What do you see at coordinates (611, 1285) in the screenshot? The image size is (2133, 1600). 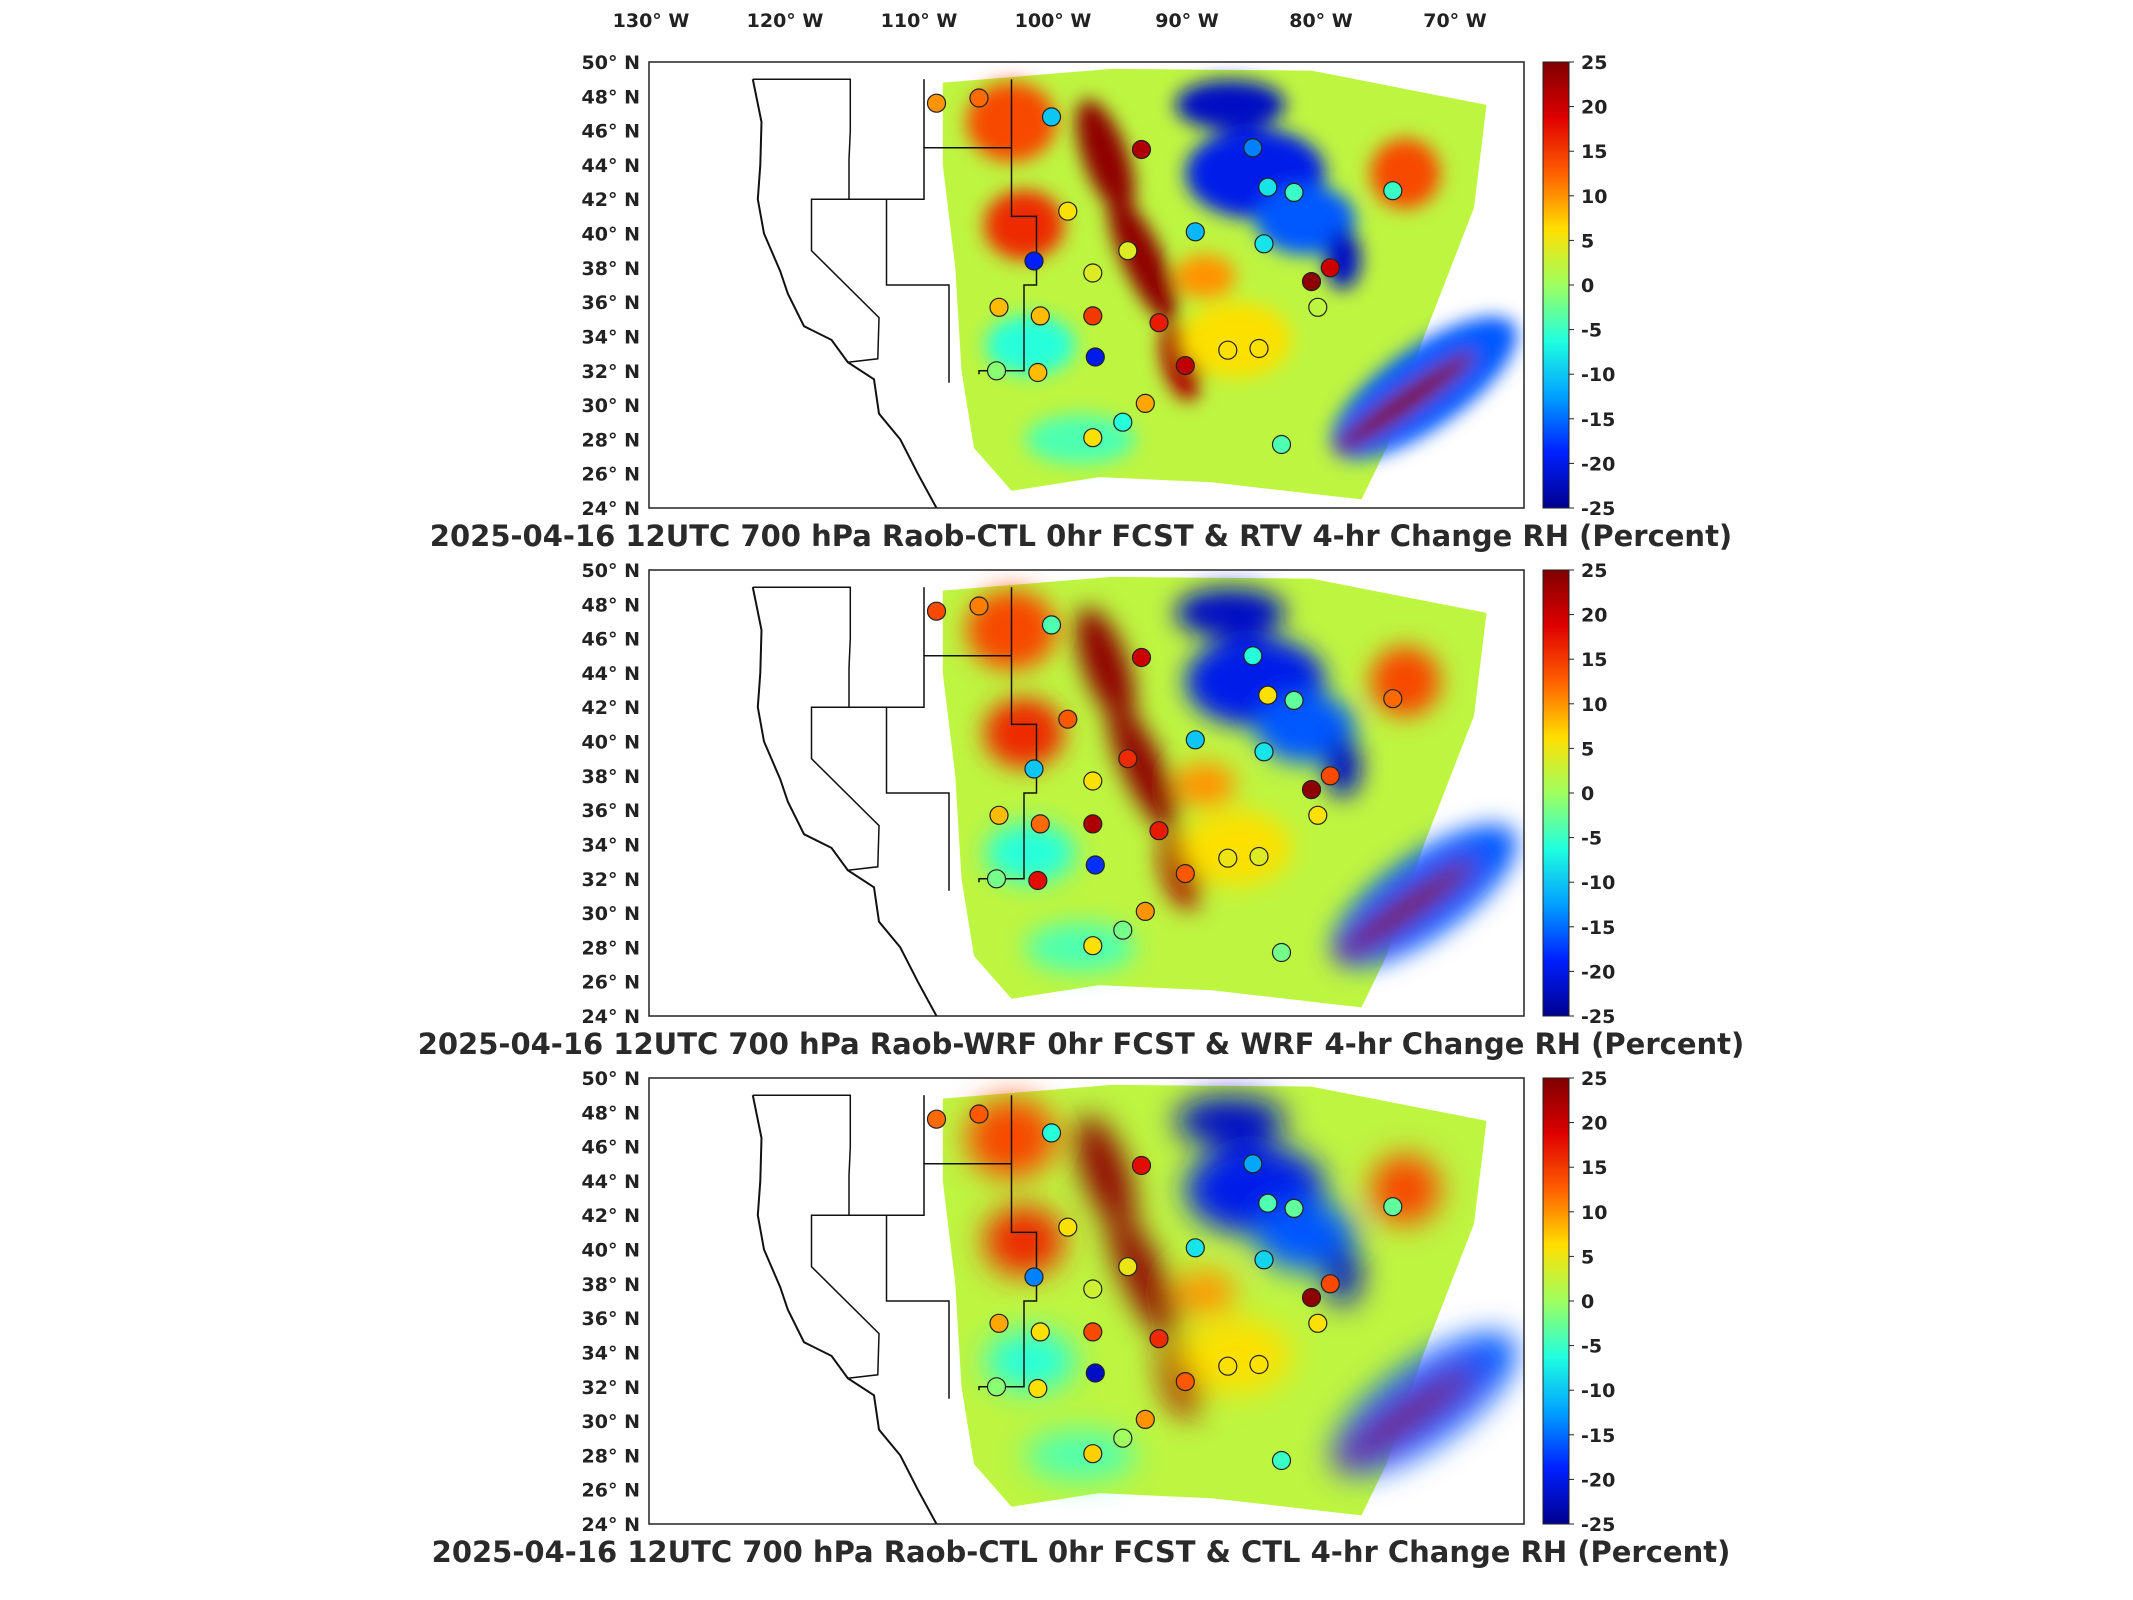 I see `lat-tick: 38° N` at bounding box center [611, 1285].